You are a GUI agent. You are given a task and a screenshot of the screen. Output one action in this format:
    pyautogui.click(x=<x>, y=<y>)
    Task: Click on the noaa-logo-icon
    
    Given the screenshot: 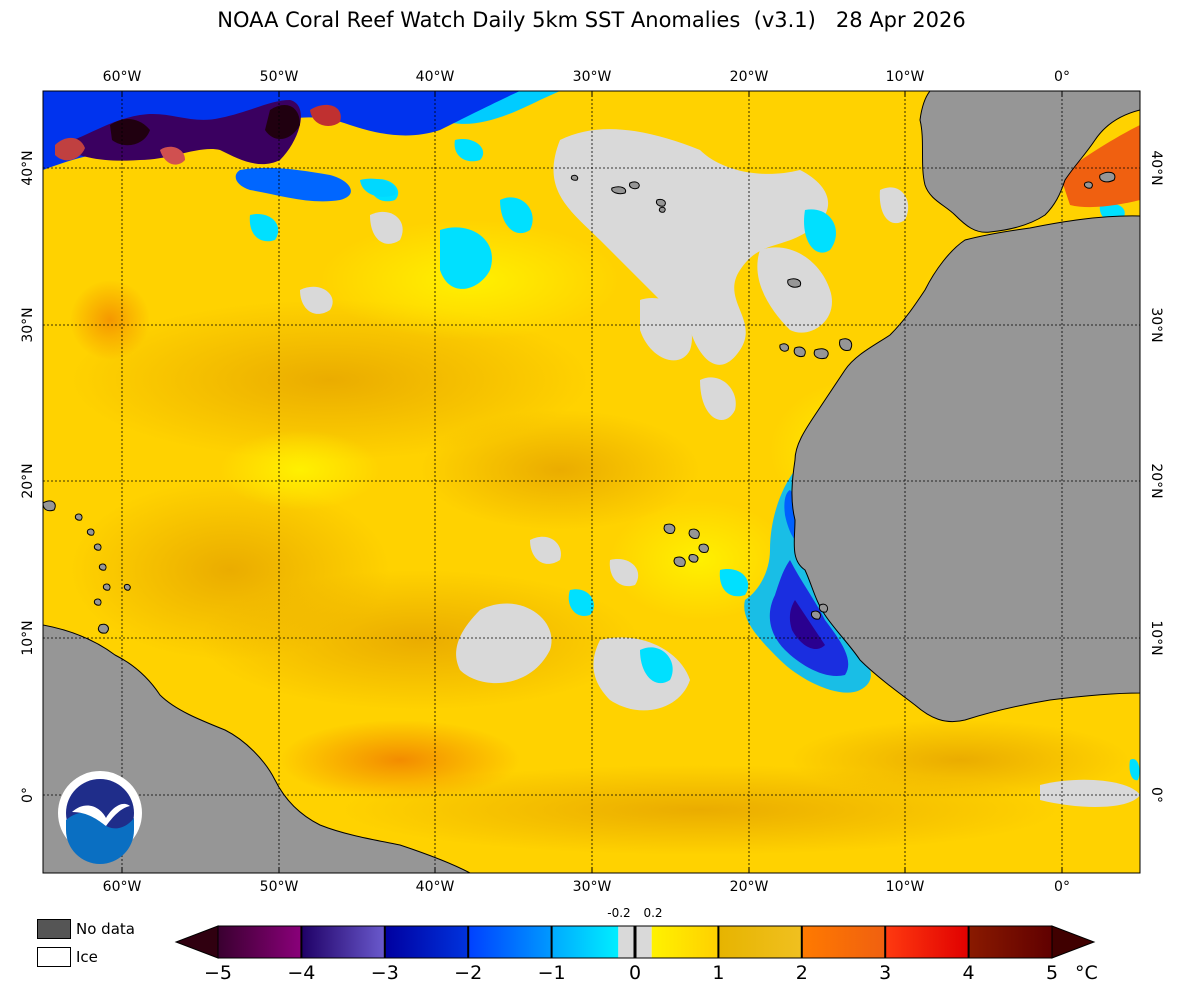 What is the action you would take?
    pyautogui.click(x=100, y=817)
    